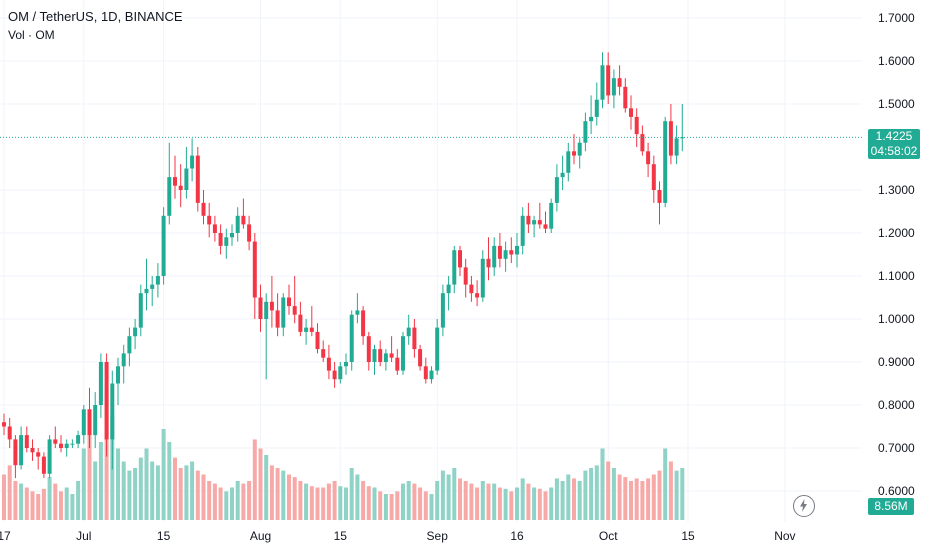 The width and height of the screenshot is (932, 550). I want to click on time-axis: 17 Jul 15 Aug 15 Sep 16 Oct 15 Nov, so click(398, 536).